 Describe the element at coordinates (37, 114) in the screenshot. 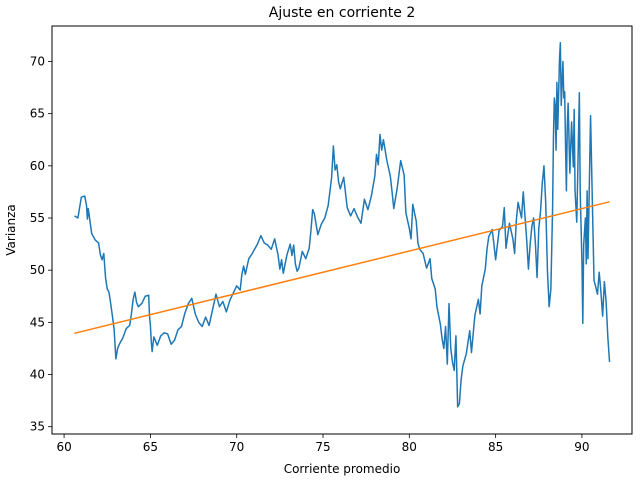

I see `y-tick-label: 65` at that location.